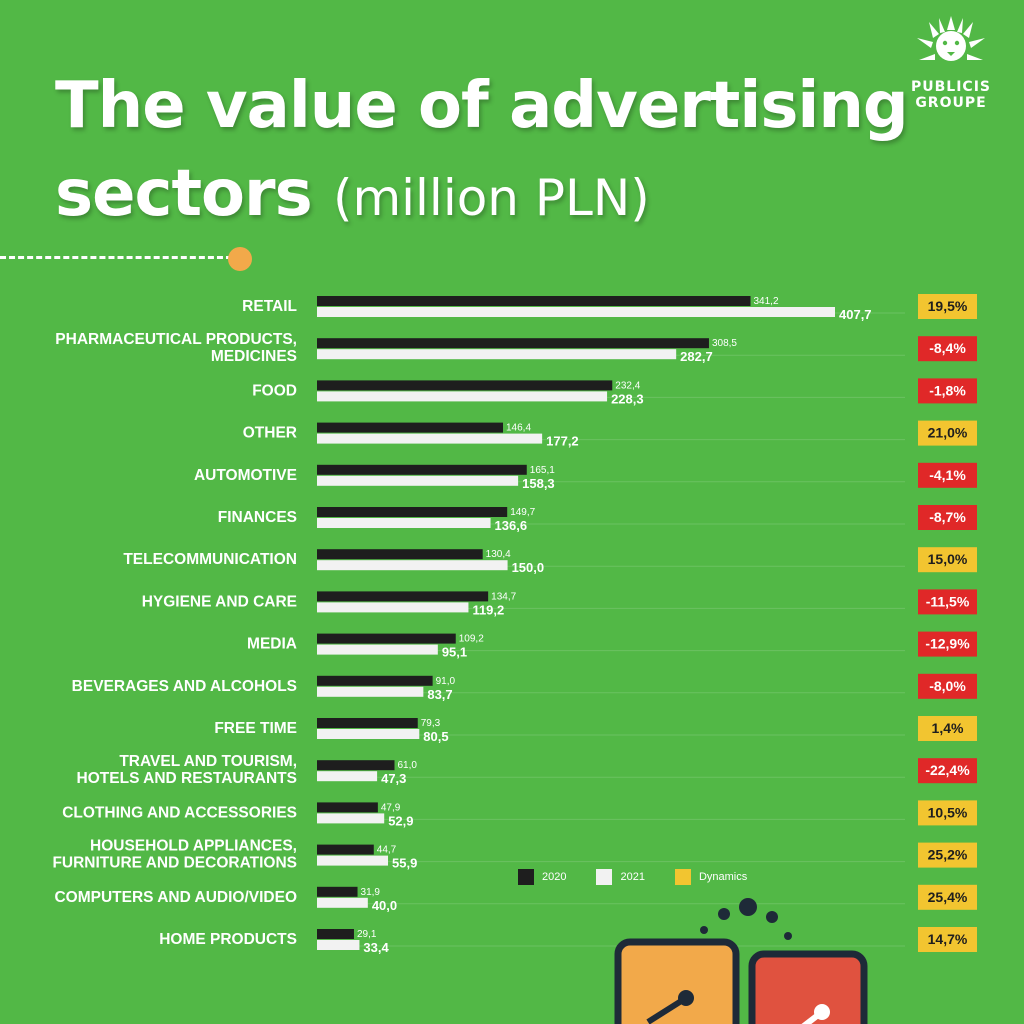 Image resolution: width=1024 pixels, height=1024 pixels. Describe the element at coordinates (948, 897) in the screenshot. I see `dynamics-label: 25,4%` at that location.